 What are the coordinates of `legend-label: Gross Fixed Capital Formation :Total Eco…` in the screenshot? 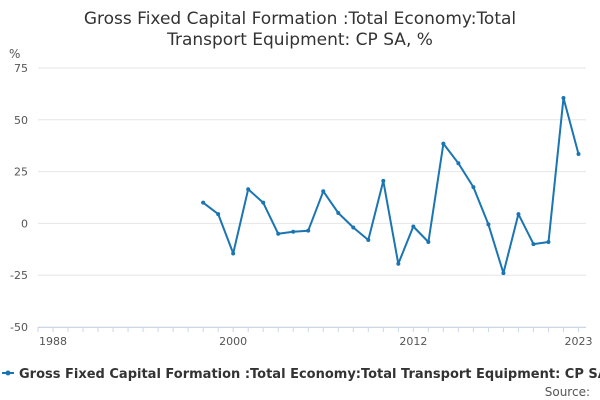 It's located at (309, 374).